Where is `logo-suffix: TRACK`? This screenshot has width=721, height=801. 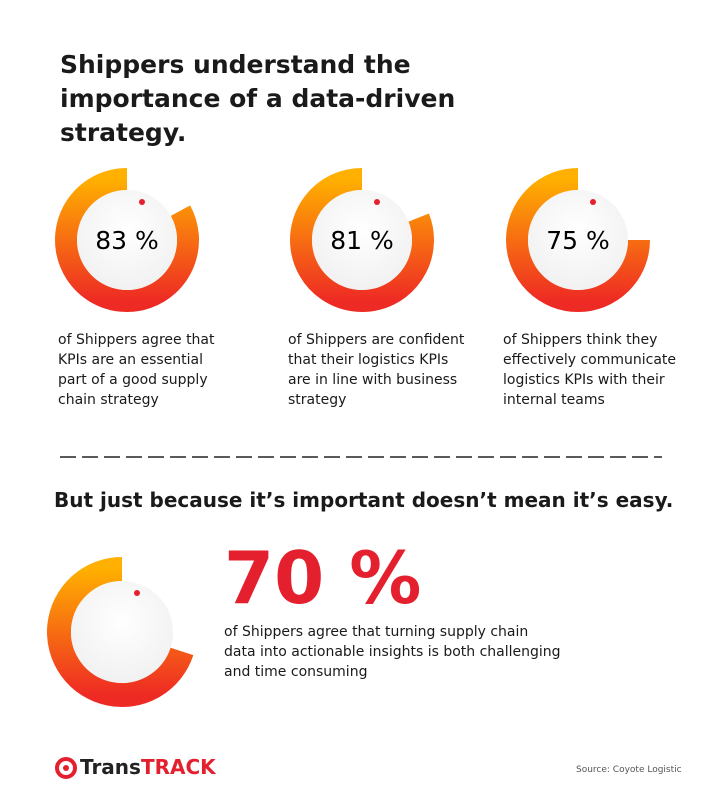
logo-suffix: TRACK is located at coordinates (178, 767).